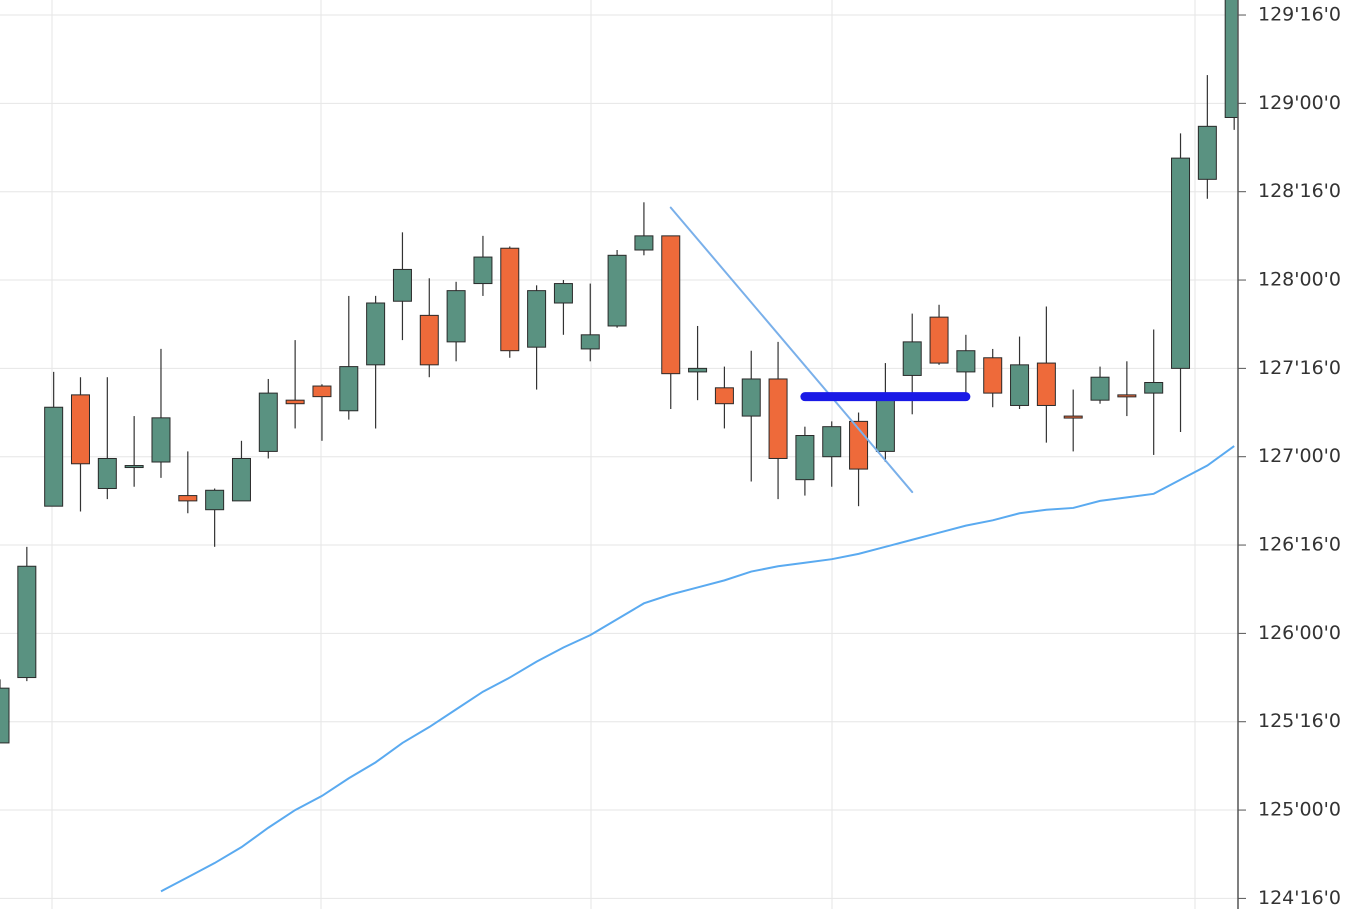 The image size is (1362, 909). I want to click on y-tick-label: 126'00'0, so click(1299, 633).